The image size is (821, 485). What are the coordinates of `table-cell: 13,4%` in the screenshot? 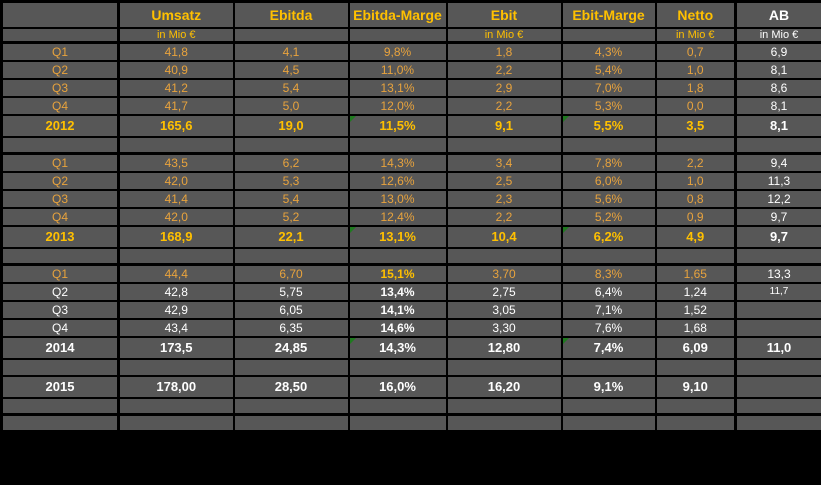 It's located at (397, 291).